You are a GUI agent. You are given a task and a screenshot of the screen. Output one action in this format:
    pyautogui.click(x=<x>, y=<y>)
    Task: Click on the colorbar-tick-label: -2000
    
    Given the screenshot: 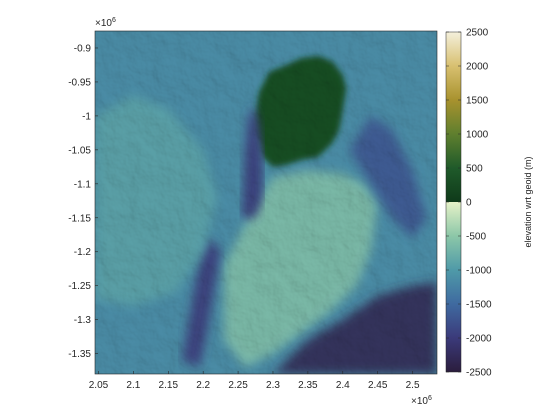 What is the action you would take?
    pyautogui.click(x=479, y=339)
    